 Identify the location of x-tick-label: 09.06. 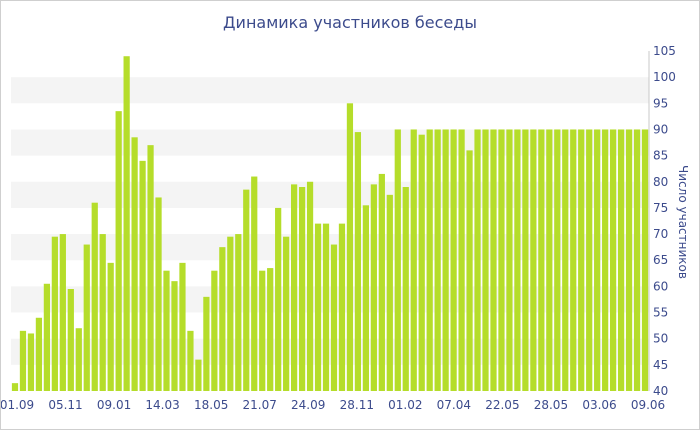
(648, 405).